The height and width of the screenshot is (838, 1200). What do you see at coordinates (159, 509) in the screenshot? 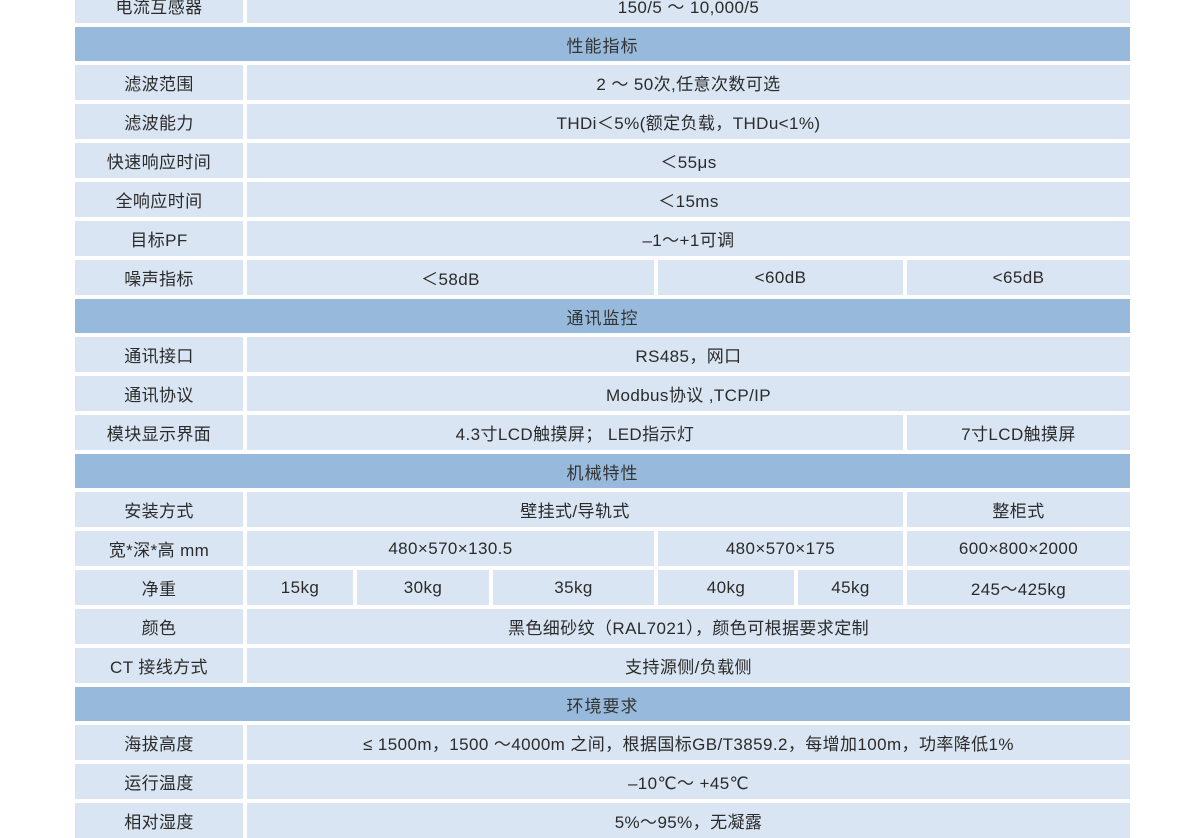
I see `row-label: 安装方式` at bounding box center [159, 509].